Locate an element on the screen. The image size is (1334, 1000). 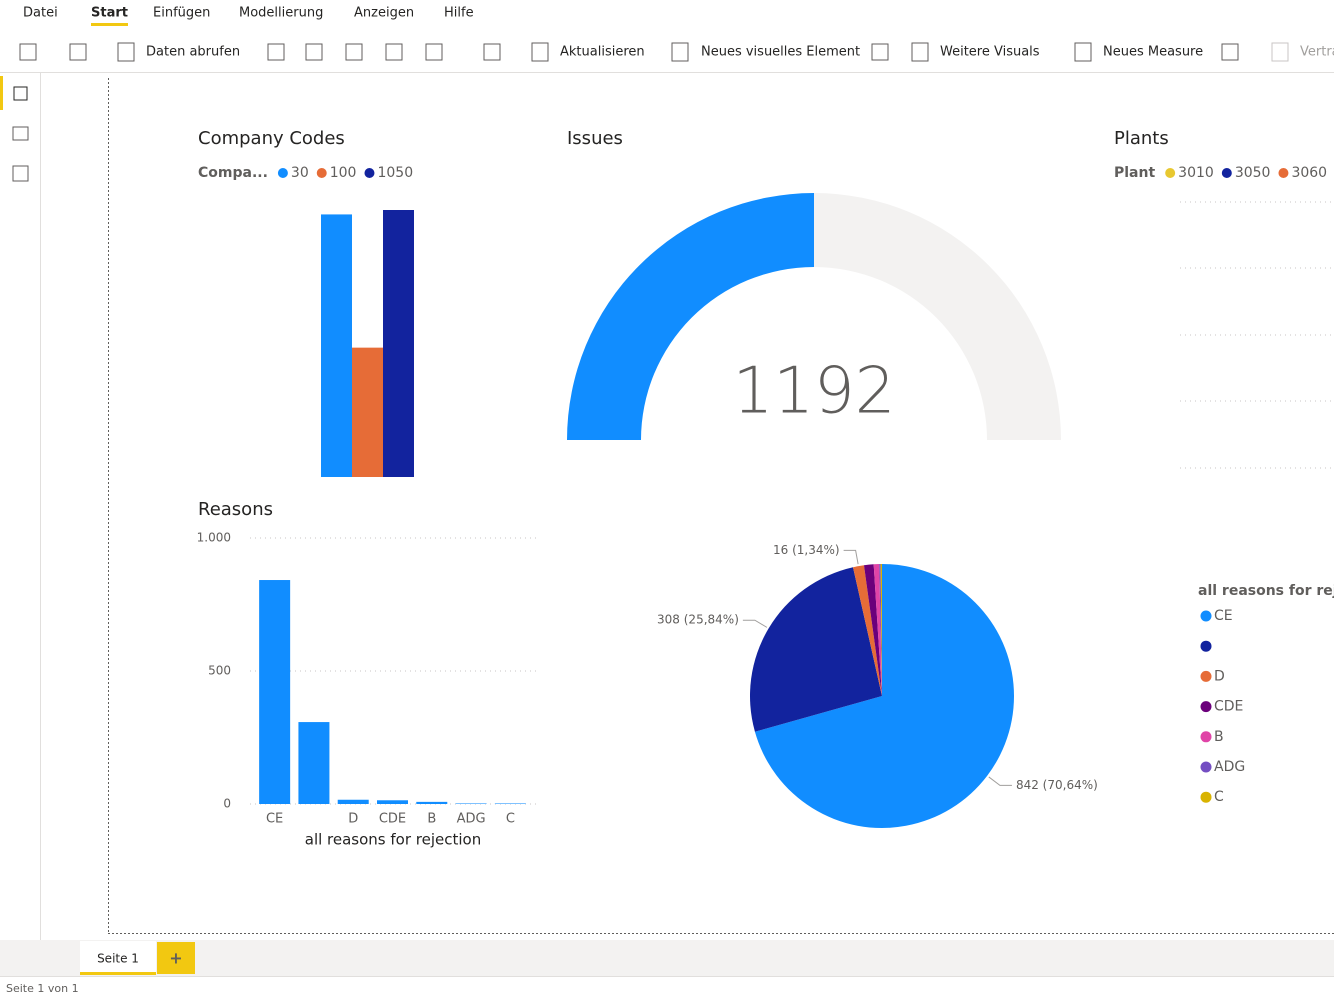
chart-title: Plants is located at coordinates (1141, 138).